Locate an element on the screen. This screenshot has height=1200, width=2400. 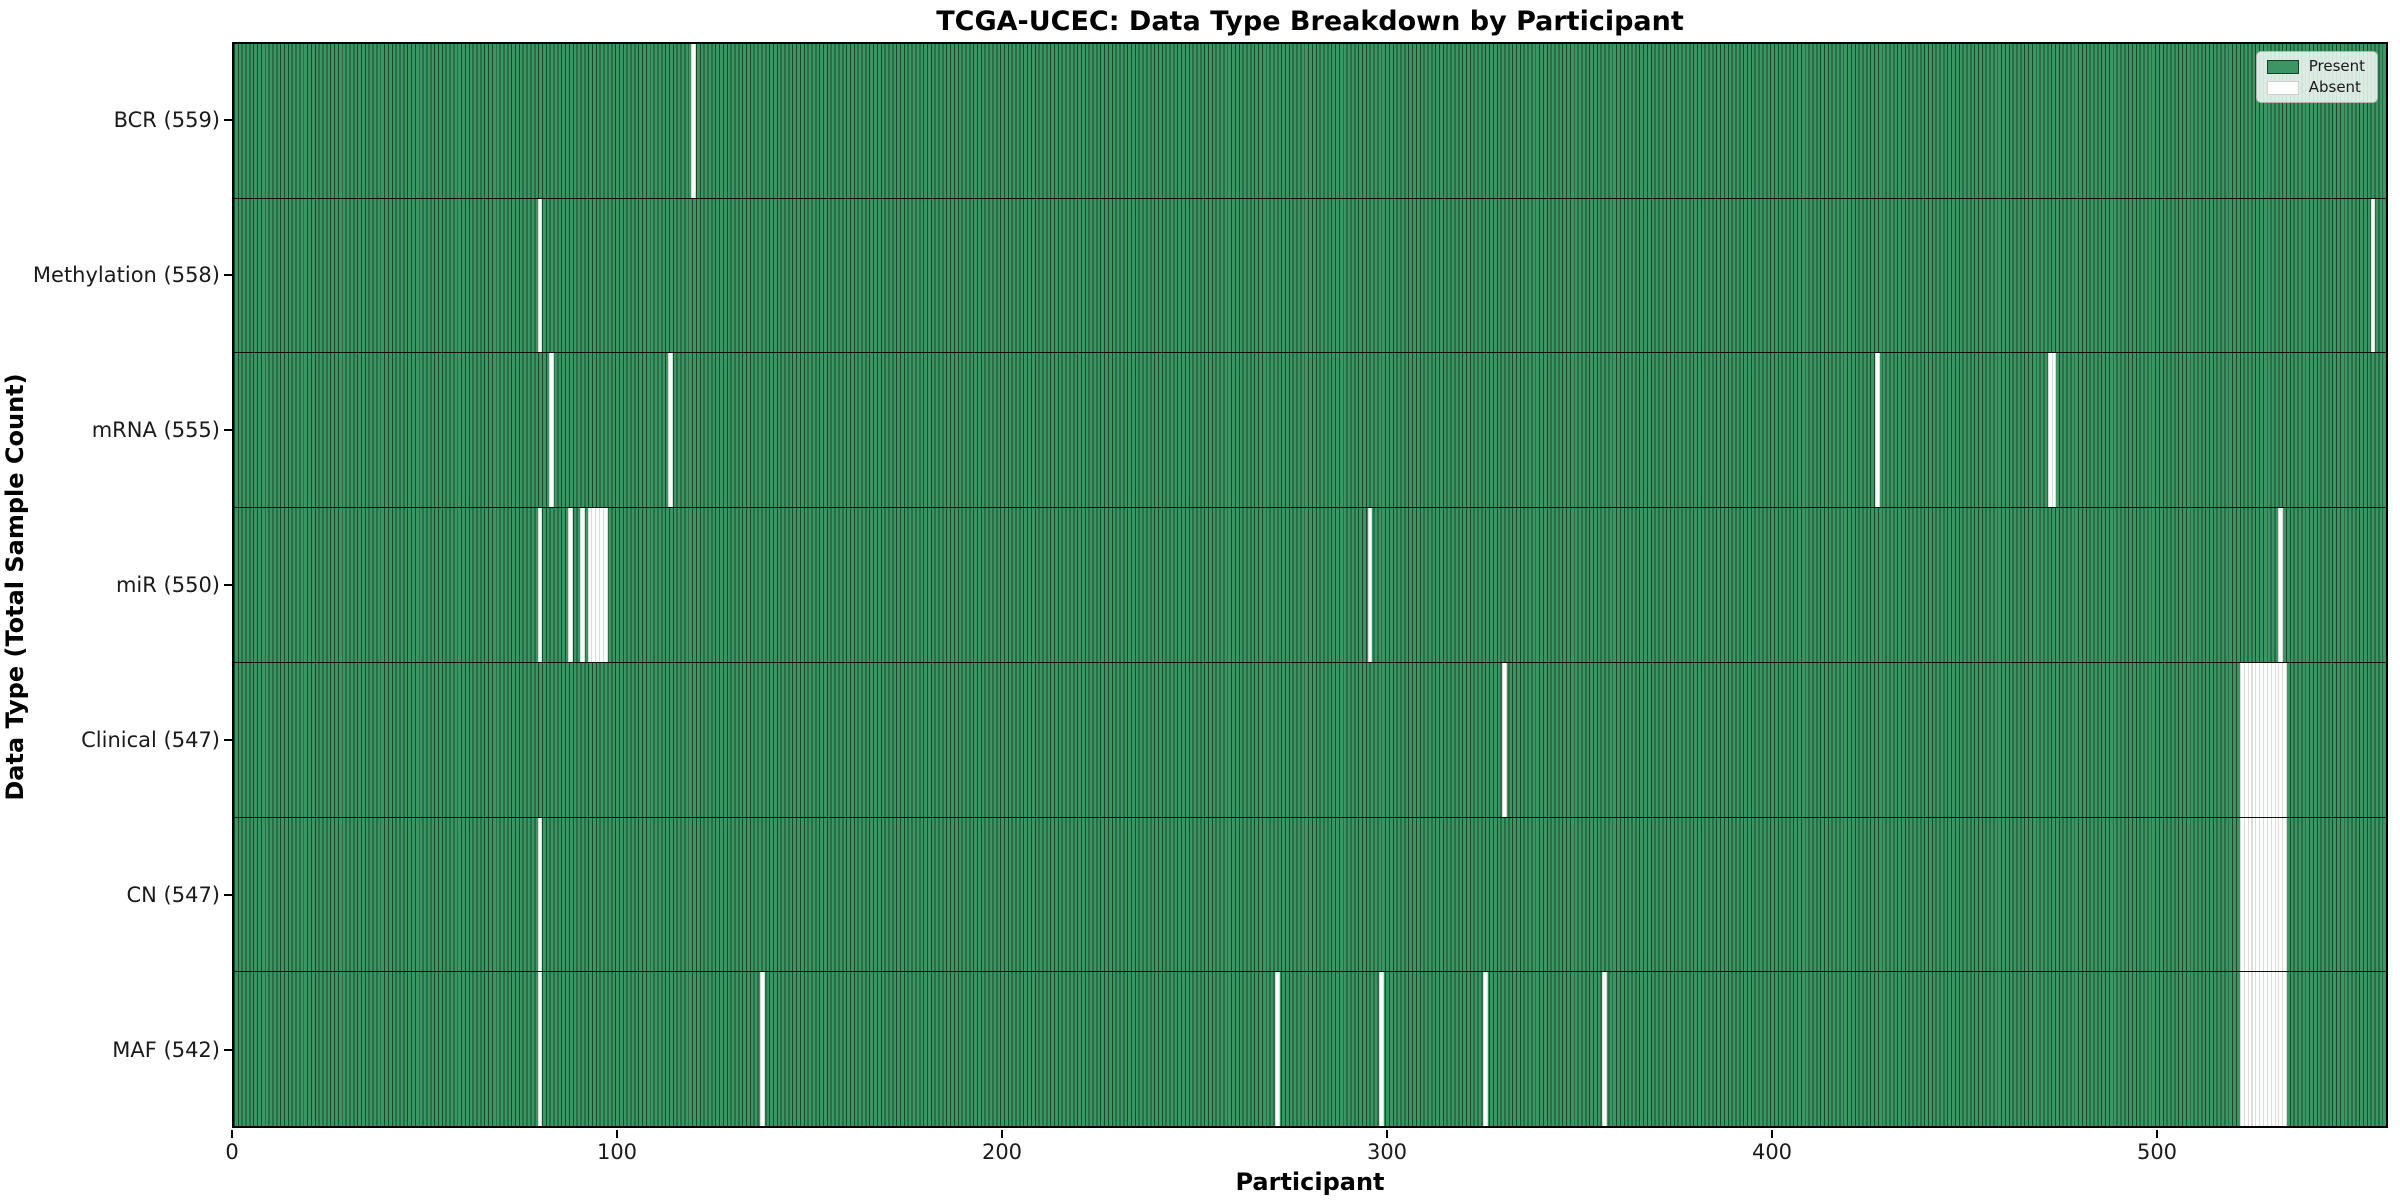
row-clinical is located at coordinates (1310, 740).